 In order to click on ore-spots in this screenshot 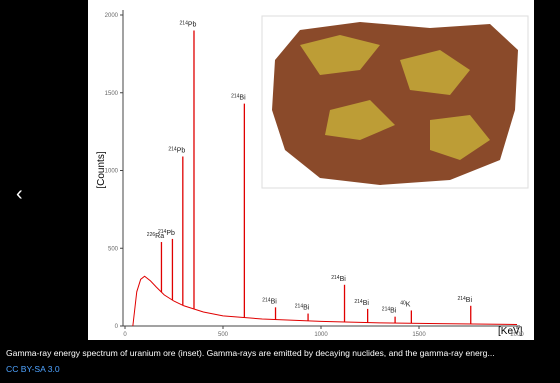, I will do `click(395, 97)`.